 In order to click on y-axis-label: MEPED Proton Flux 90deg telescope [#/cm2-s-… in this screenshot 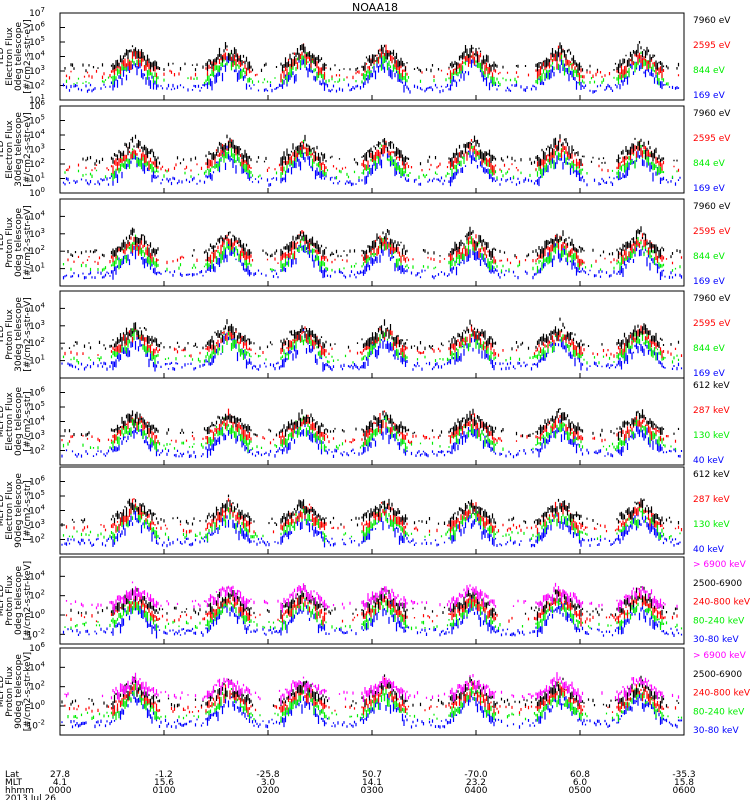, I will do `click(16, 691)`.